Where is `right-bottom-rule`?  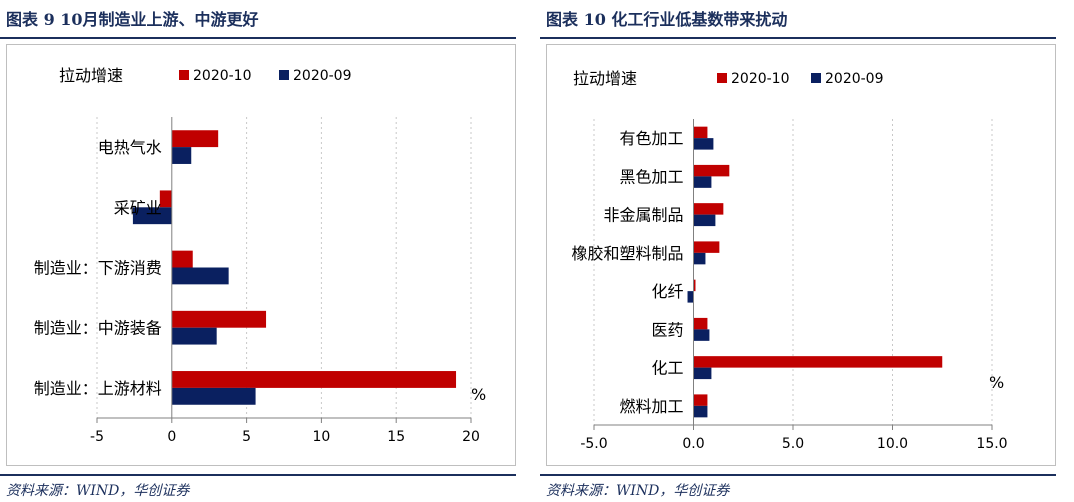
right-bottom-rule is located at coordinates (798, 475).